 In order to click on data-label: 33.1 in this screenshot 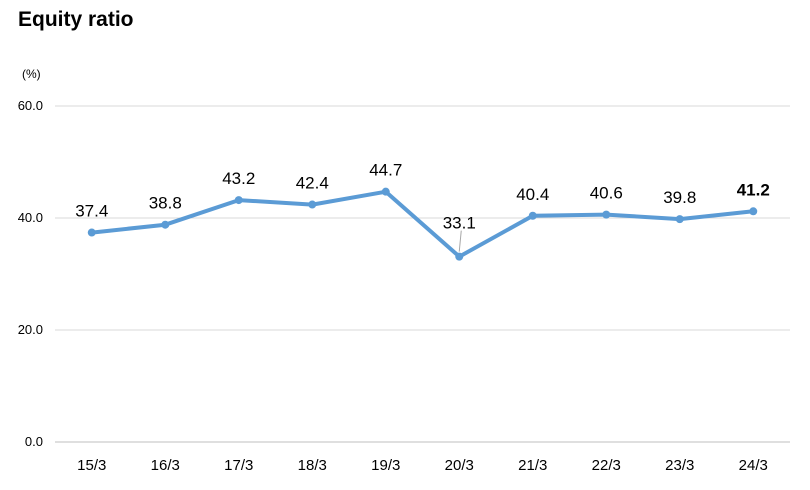, I will do `click(459, 223)`.